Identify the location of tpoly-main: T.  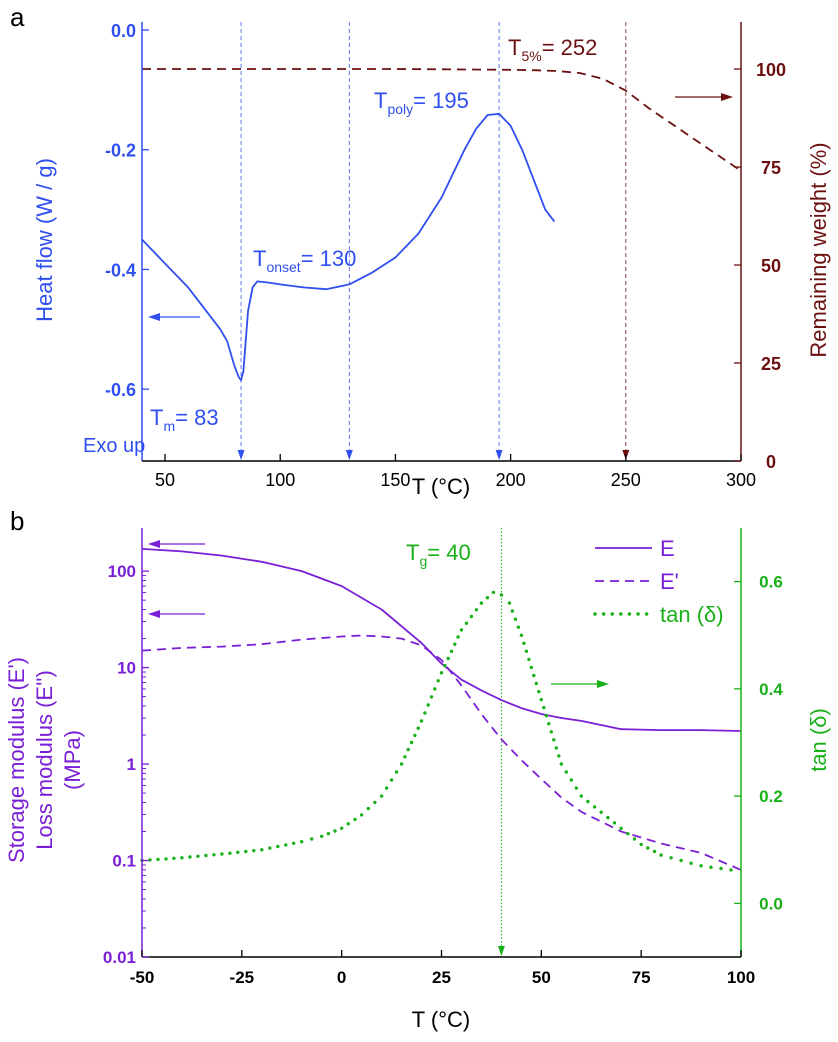
(380, 100).